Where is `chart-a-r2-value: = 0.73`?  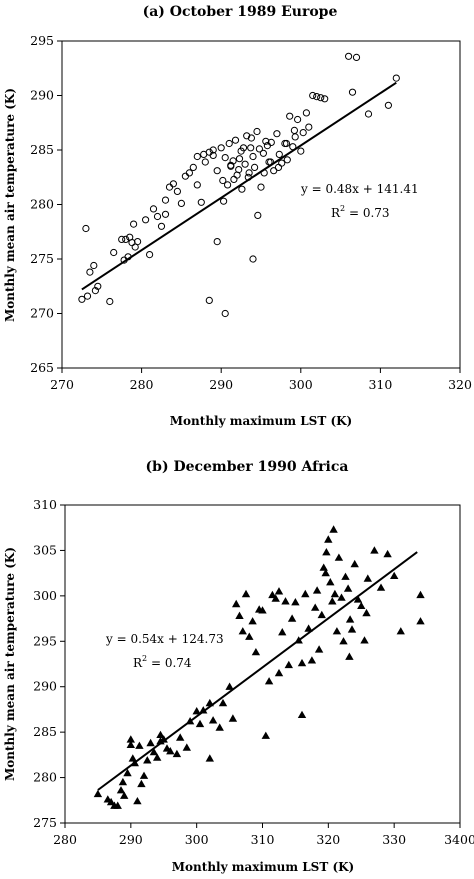 chart-a-r2-value: = 0.73 is located at coordinates (367, 213).